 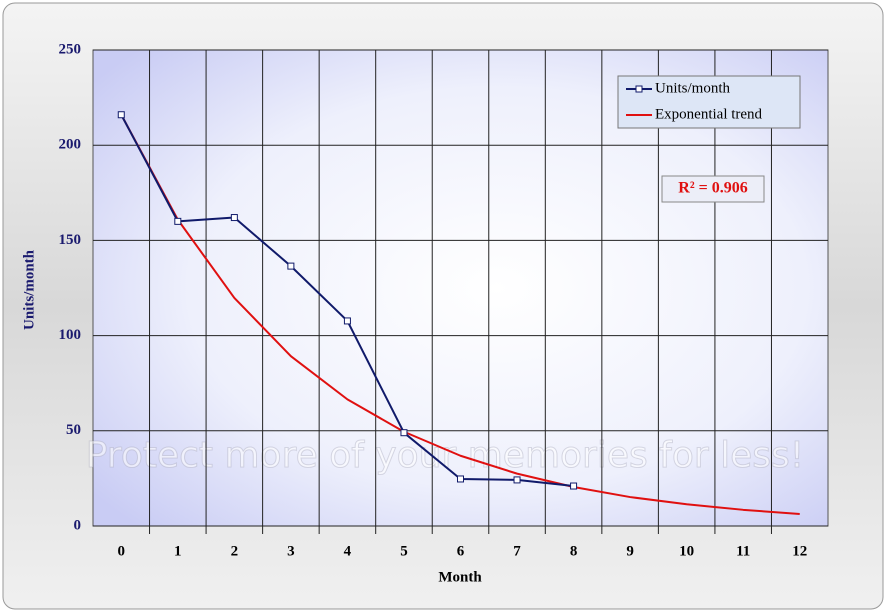 What do you see at coordinates (29, 289) in the screenshot?
I see `y-axis-title: Units/month` at bounding box center [29, 289].